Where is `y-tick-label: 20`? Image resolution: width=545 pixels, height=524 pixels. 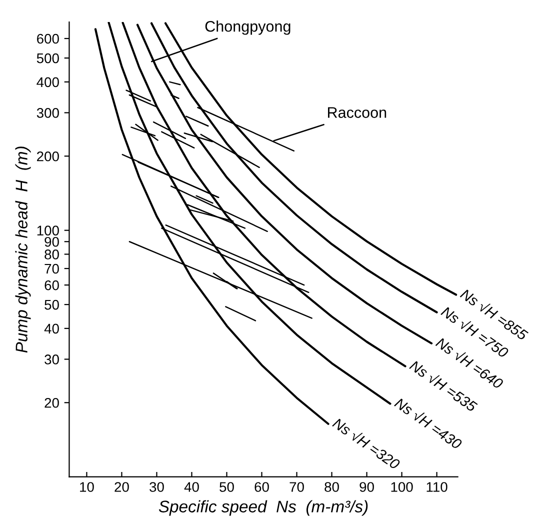 y-tick-label: 20 is located at coordinates (51, 403).